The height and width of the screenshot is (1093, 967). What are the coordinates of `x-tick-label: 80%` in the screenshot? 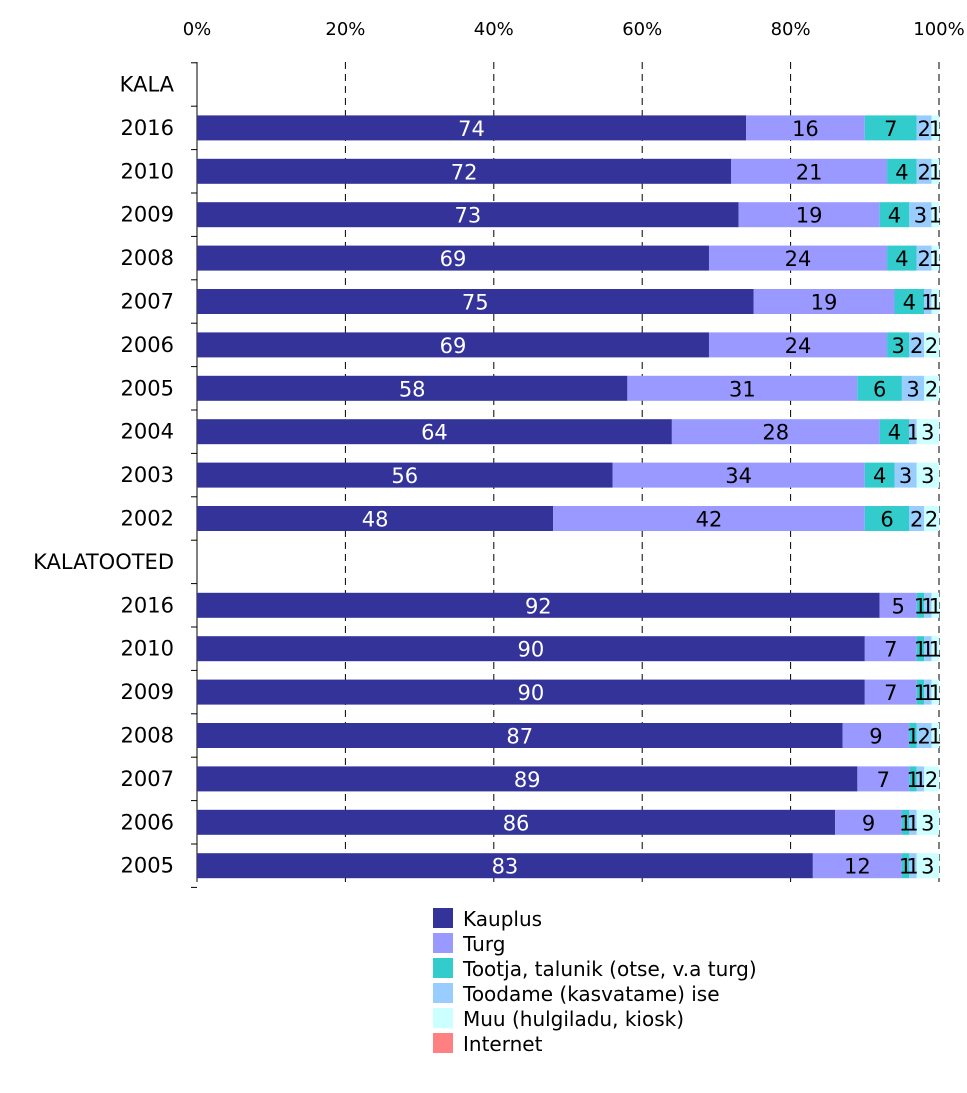 It's located at (791, 29).